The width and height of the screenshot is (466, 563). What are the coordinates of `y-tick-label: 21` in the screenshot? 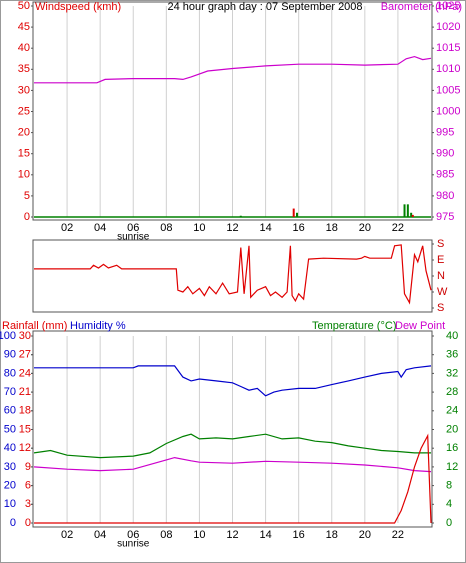 It's located at (25, 392).